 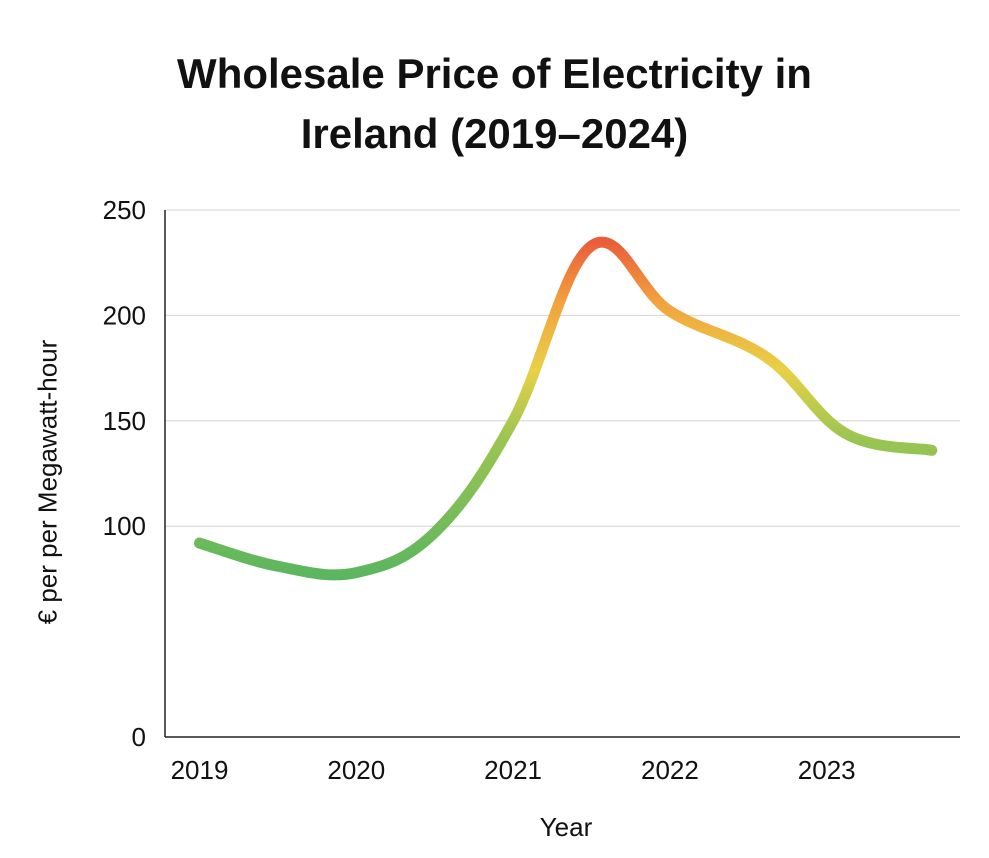 I want to click on x-axis-label: Year, so click(x=566, y=827).